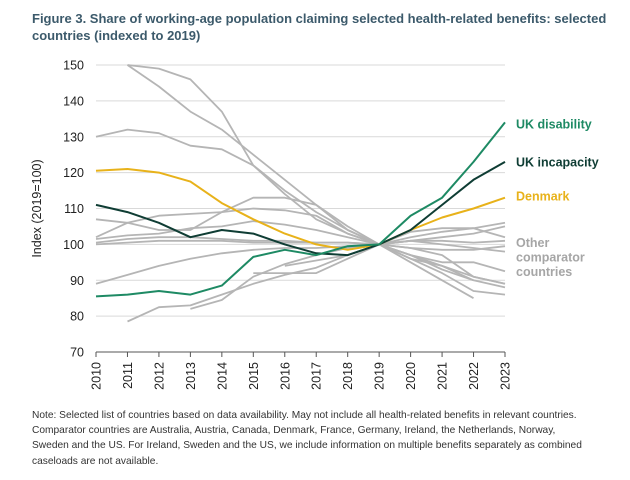  What do you see at coordinates (222, 376) in the screenshot?
I see `x-tick-label: 2014` at bounding box center [222, 376].